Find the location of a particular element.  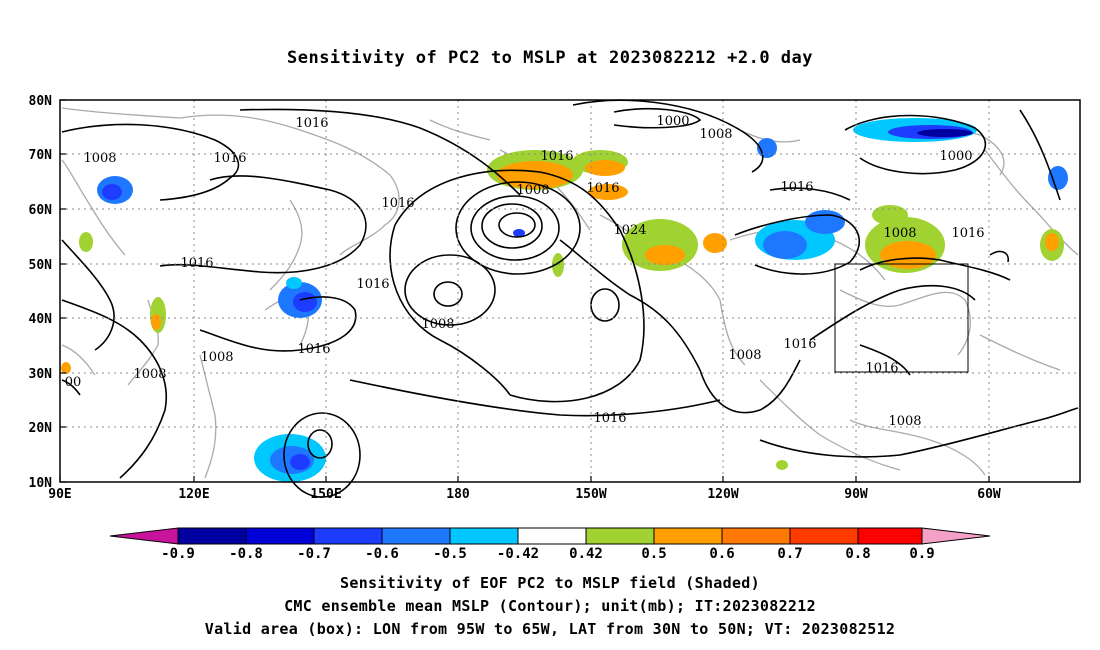

lat-label: 40N is located at coordinates (41, 319).